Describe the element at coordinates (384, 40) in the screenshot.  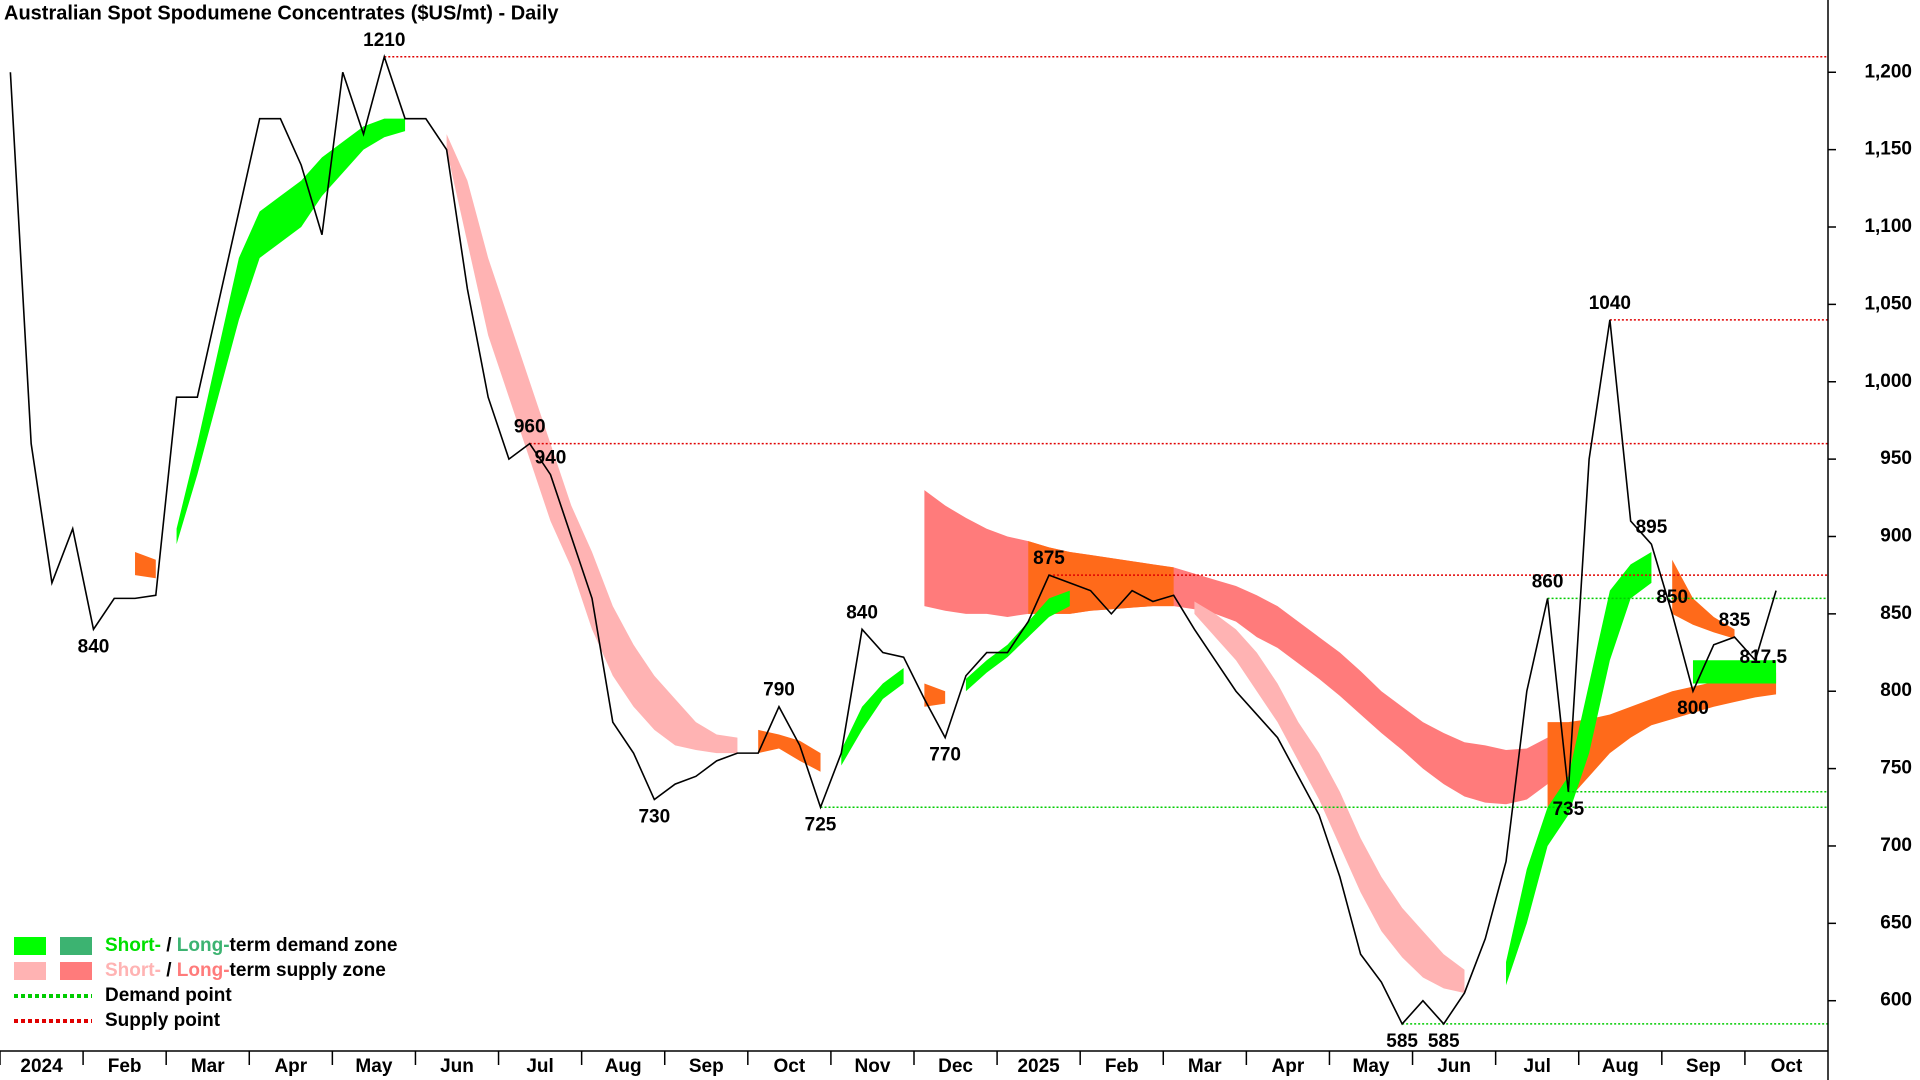
I see `value-label: 1210` at that location.